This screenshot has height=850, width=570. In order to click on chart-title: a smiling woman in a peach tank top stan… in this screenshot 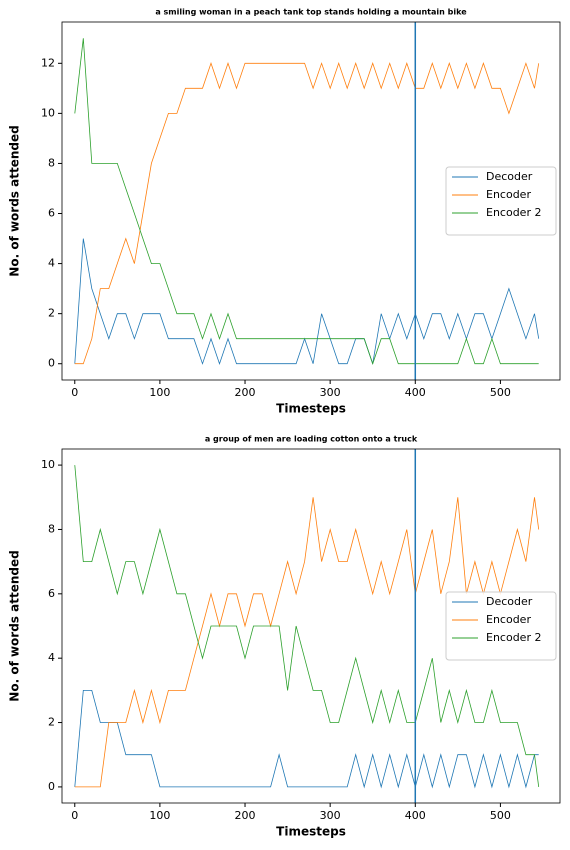, I will do `click(311, 12)`.